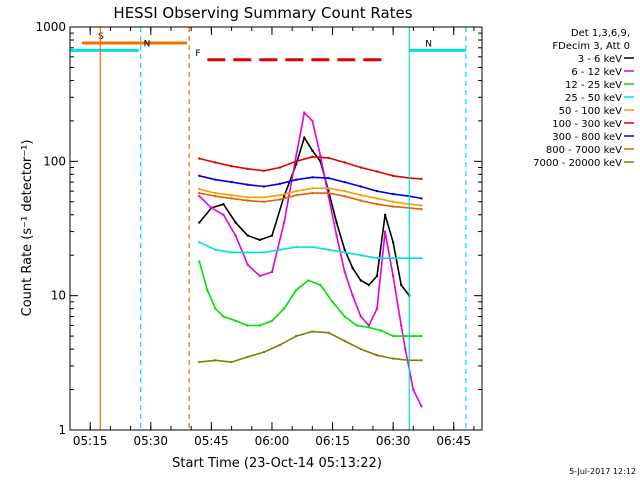 The width and height of the screenshot is (640, 480). I want to click on flag-bar-n-2: N, so click(437, 45).